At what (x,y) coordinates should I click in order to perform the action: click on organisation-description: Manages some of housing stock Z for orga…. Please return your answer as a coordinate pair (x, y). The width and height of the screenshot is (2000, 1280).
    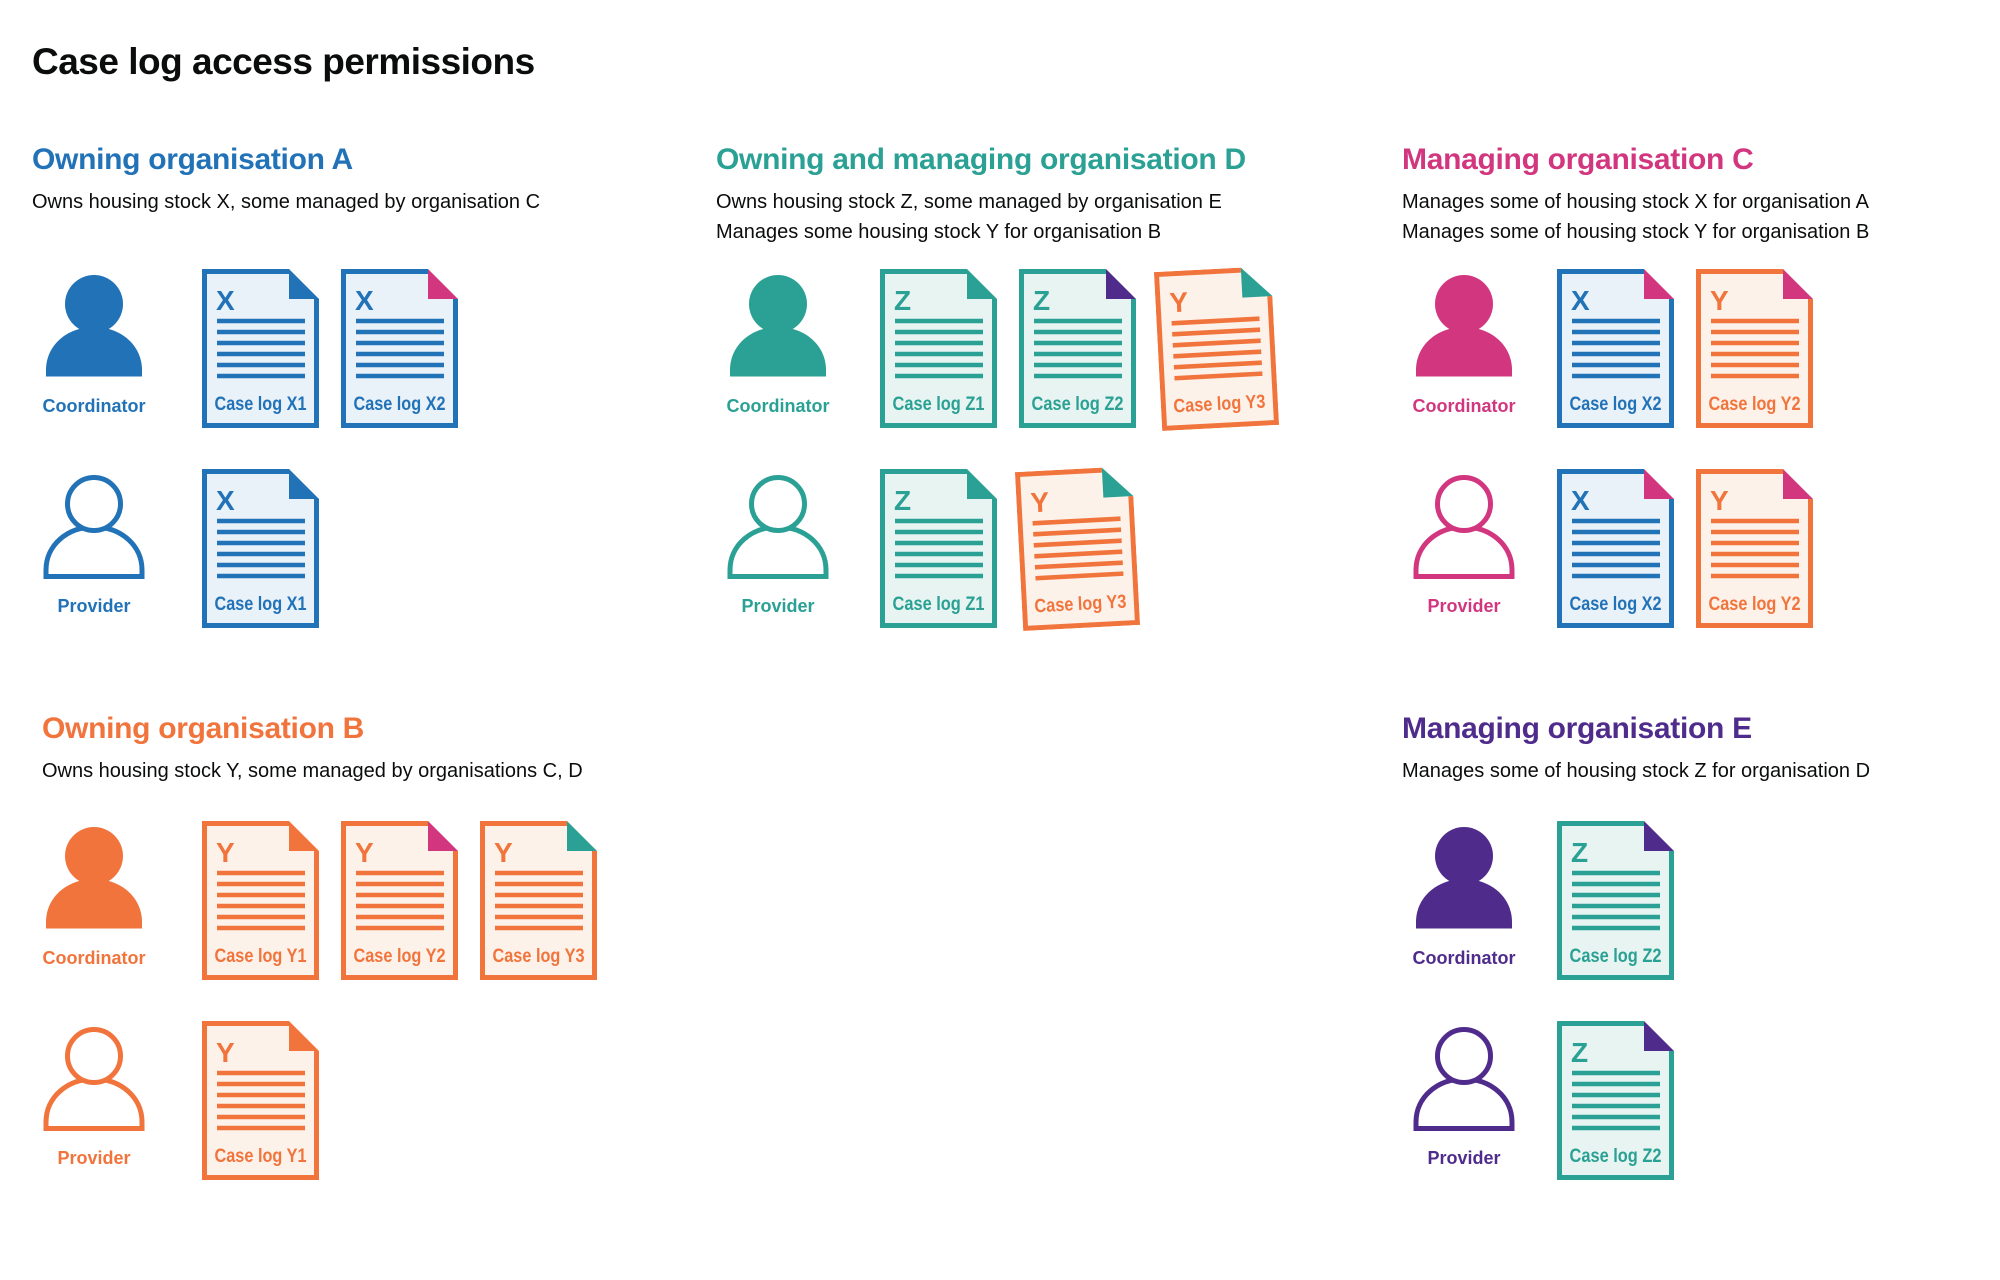
    Looking at the image, I should click on (1636, 771).